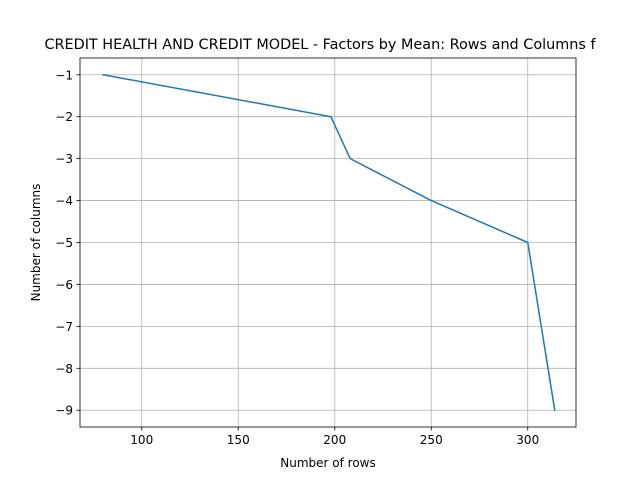 This screenshot has width=640, height=480. What do you see at coordinates (64, 75) in the screenshot?
I see `y-tick-label: −1` at bounding box center [64, 75].